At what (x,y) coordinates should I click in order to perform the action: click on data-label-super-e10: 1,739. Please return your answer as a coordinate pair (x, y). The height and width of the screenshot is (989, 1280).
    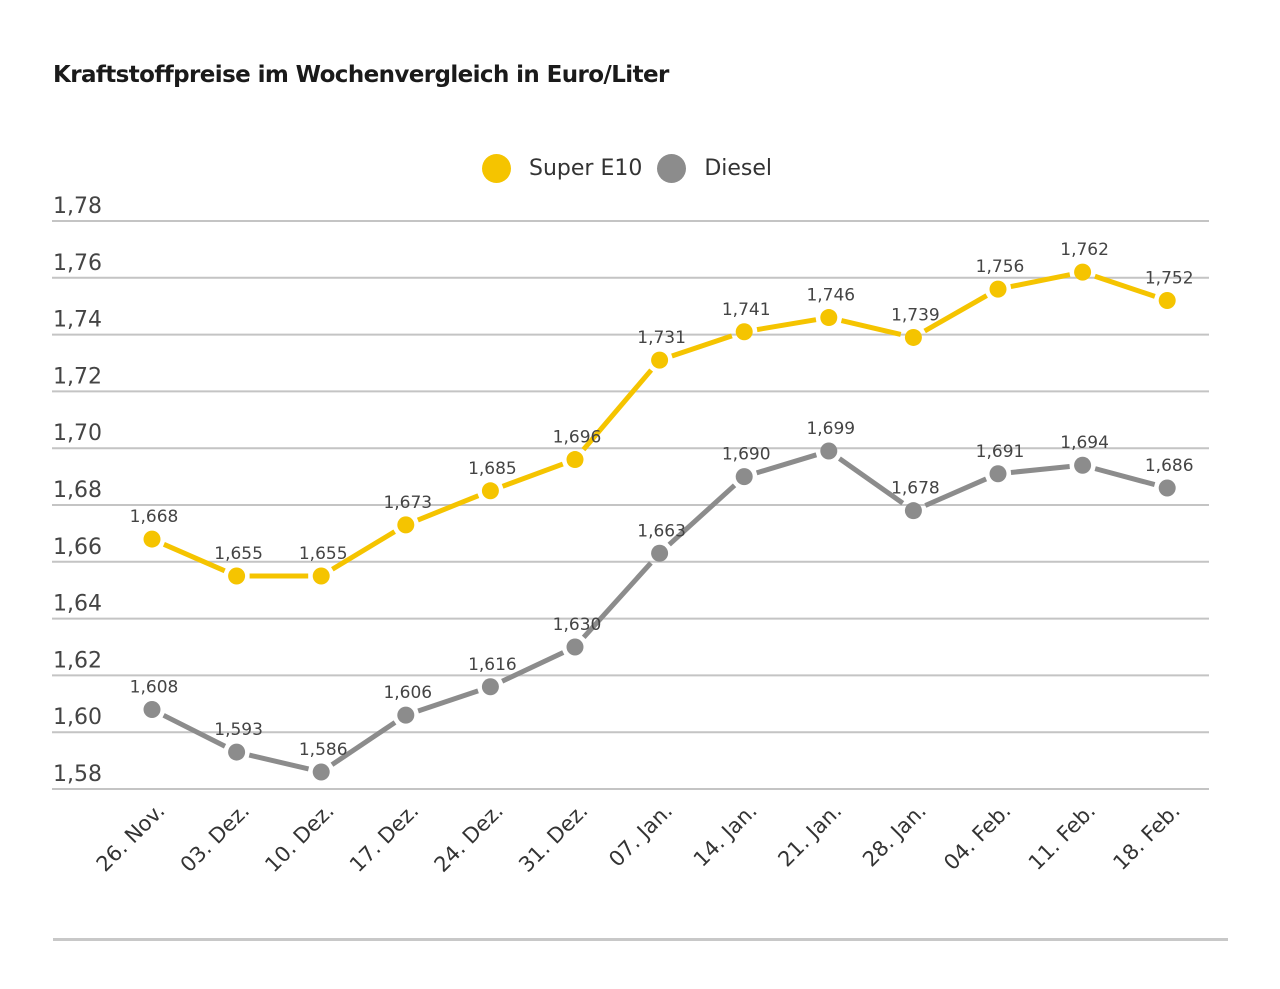
    Looking at the image, I should click on (915, 315).